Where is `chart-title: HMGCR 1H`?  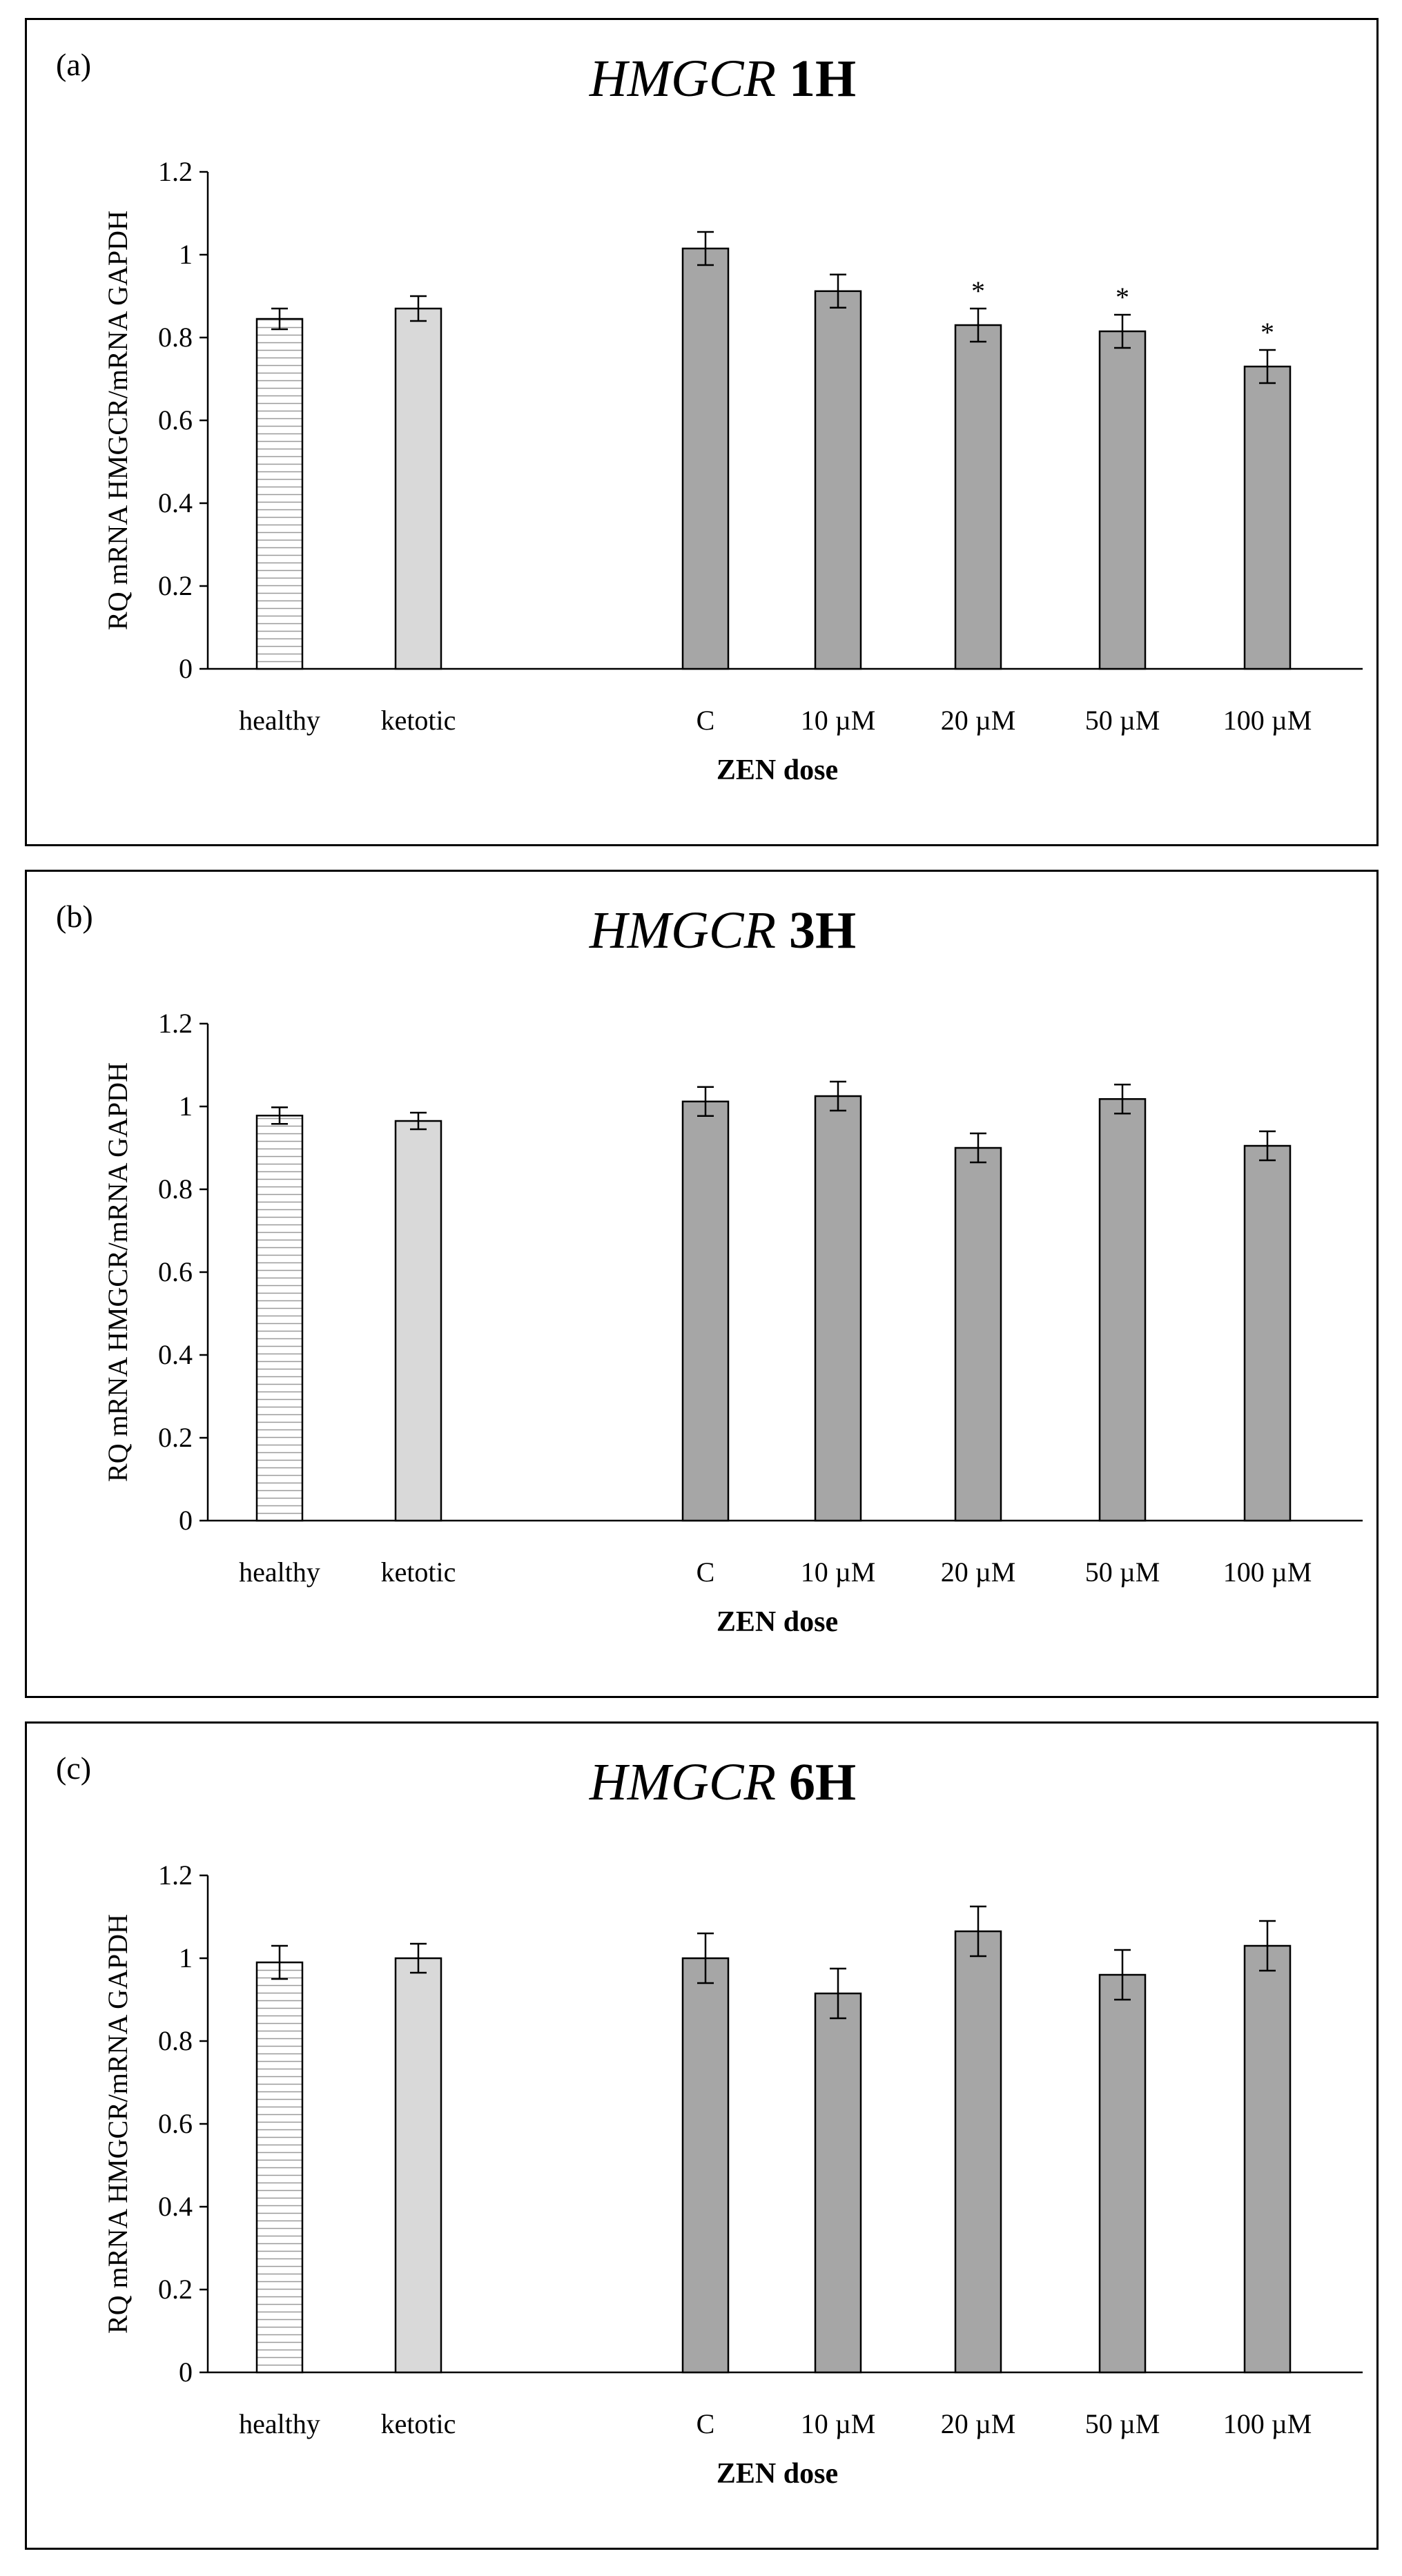 chart-title: HMGCR 1H is located at coordinates (722, 79).